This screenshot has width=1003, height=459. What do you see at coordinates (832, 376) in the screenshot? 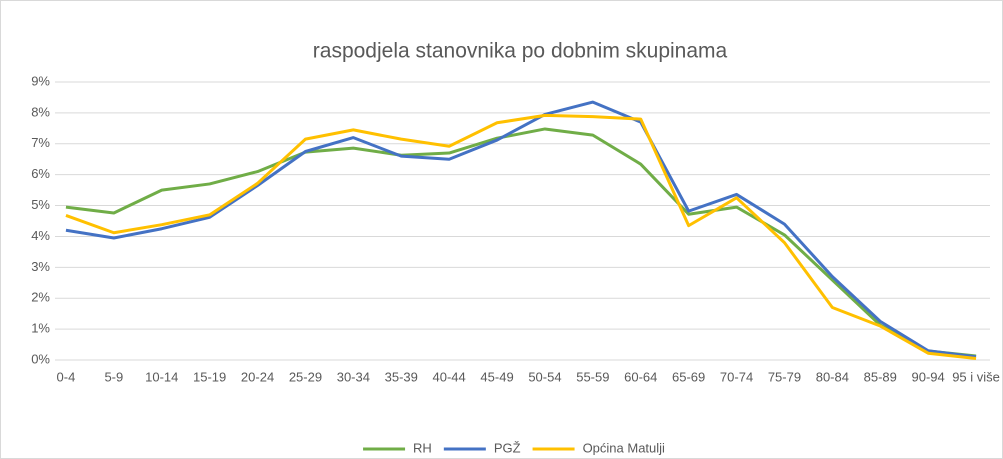
I see `x-tick-label: 80-84` at bounding box center [832, 376].